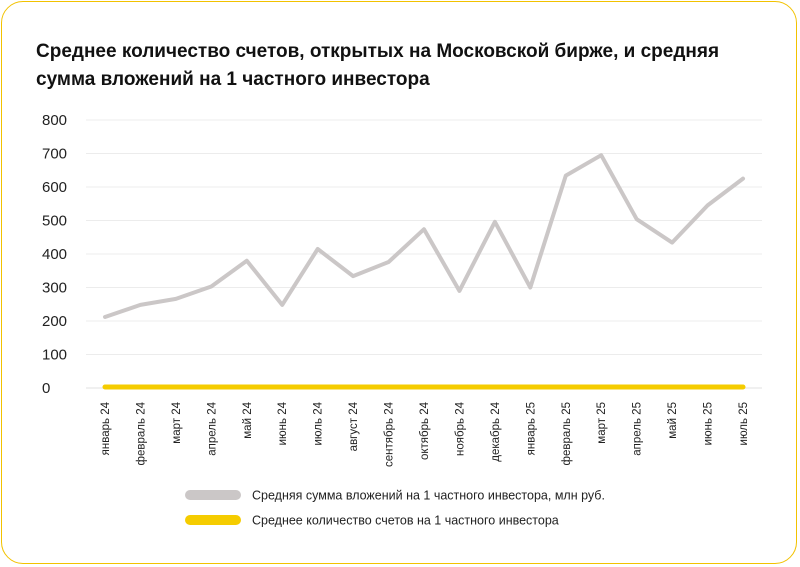 The height and width of the screenshot is (567, 800). I want to click on x-tick-label: июль 24, so click(319, 423).